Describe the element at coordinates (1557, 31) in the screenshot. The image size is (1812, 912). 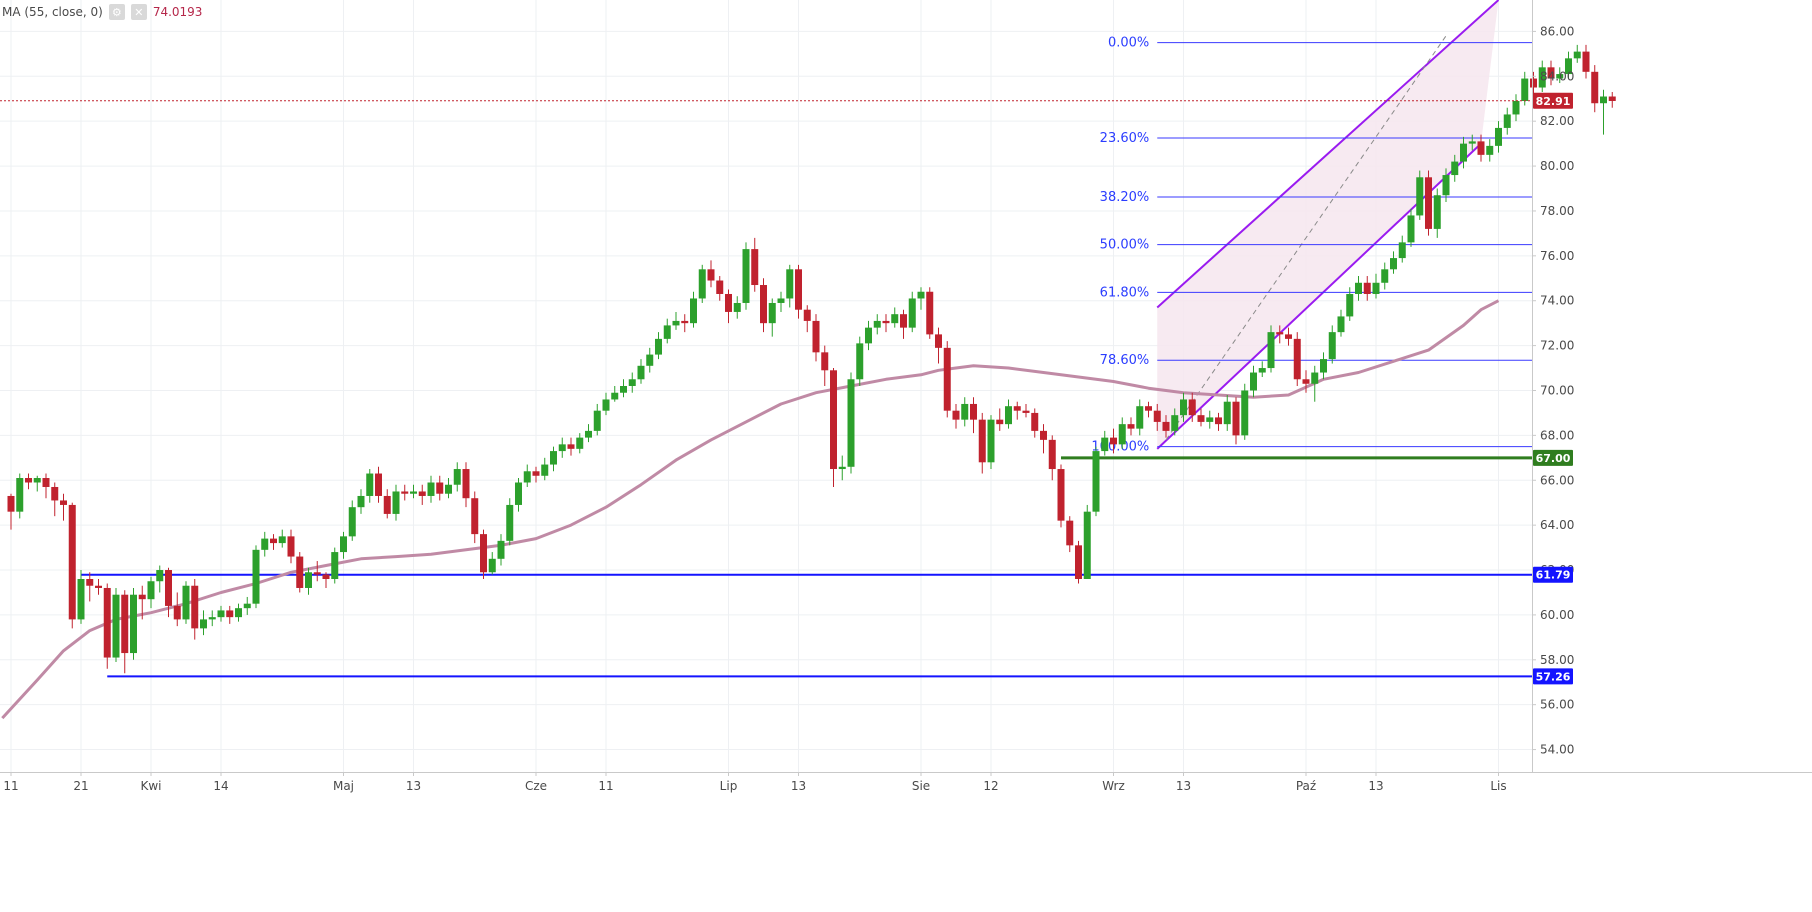
I see `price-tick-label: 86.00` at that location.